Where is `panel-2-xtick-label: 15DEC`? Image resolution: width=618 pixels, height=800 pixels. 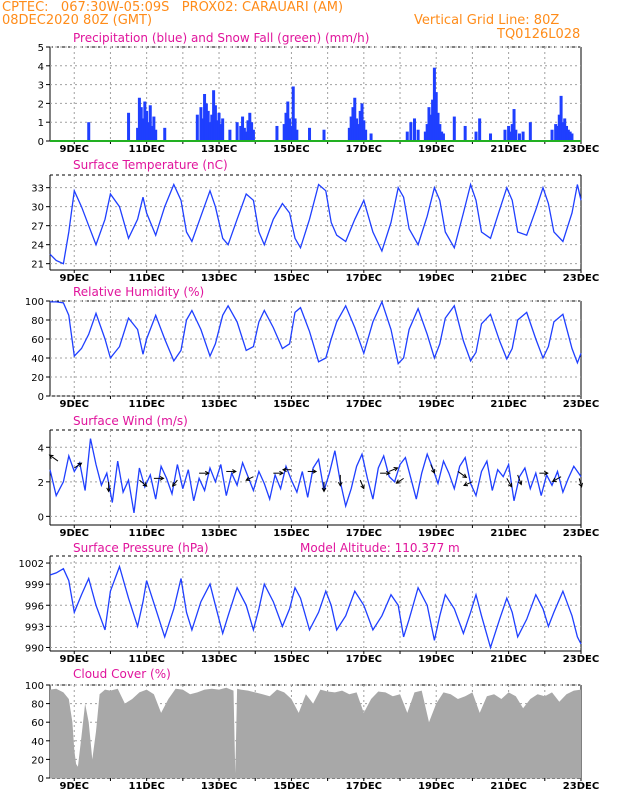
panel-2-xtick-label: 15DEC is located at coordinates (291, 404).